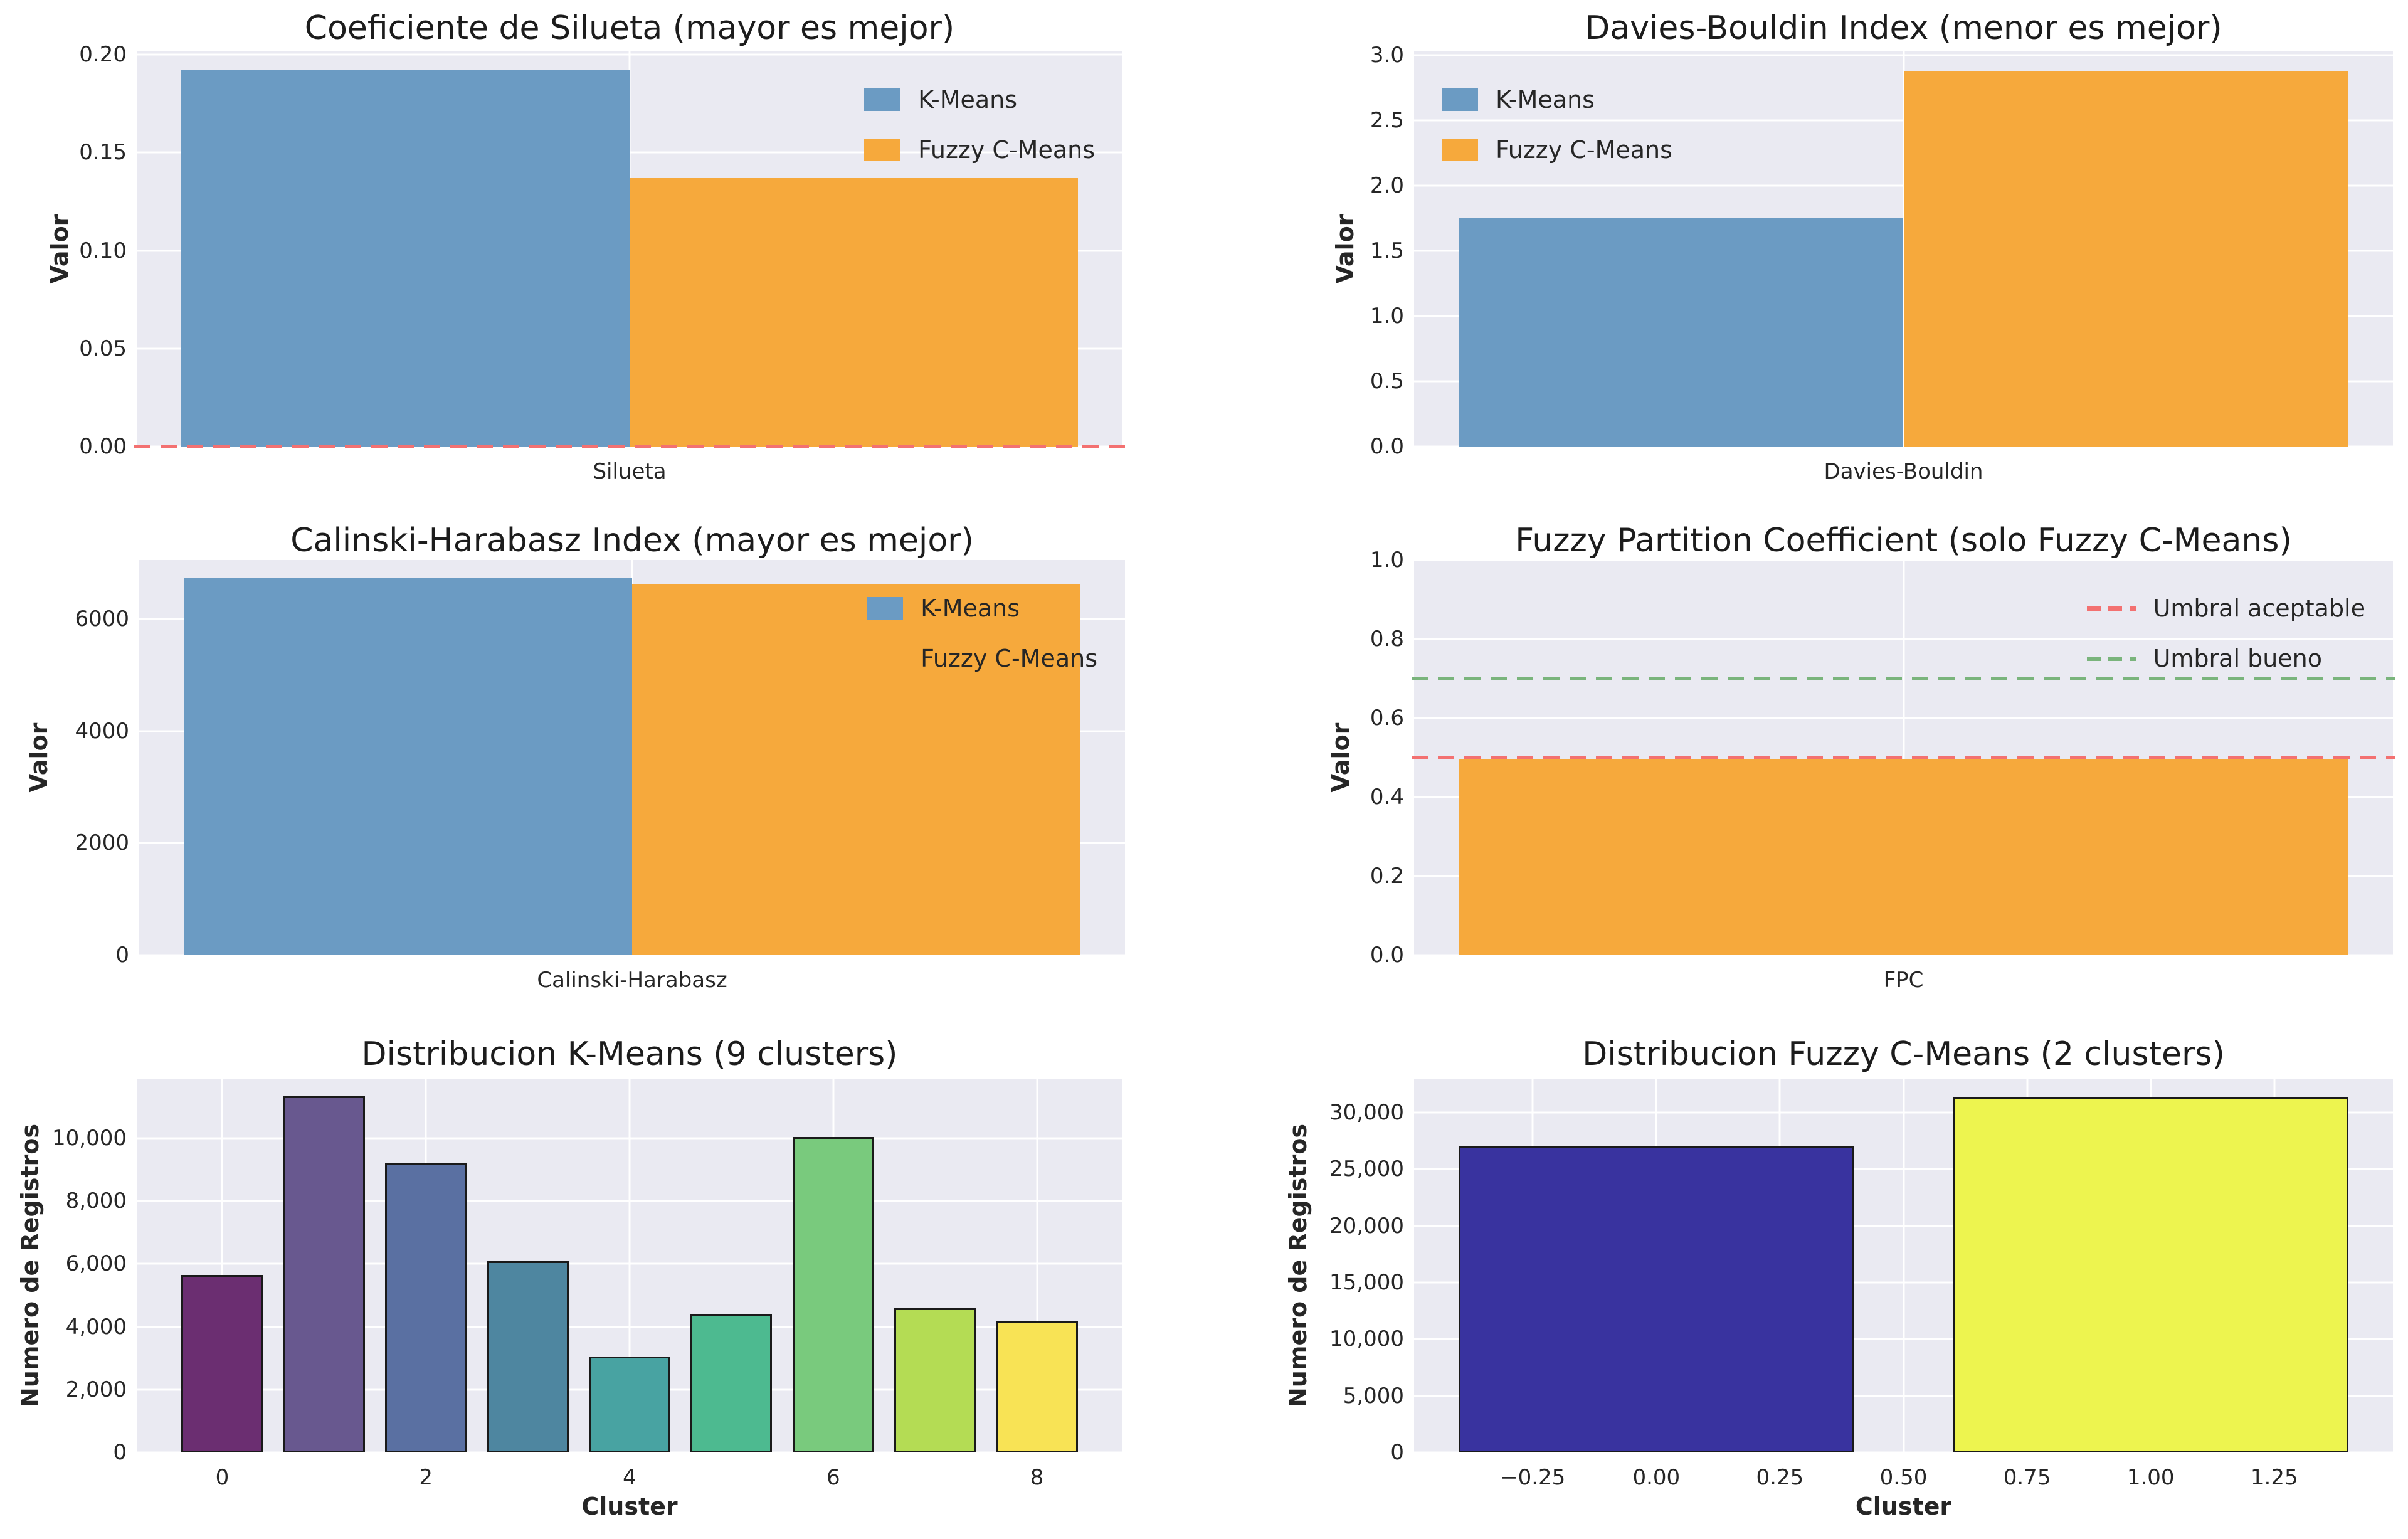 Image resolution: width=2408 pixels, height=1539 pixels. Describe the element at coordinates (102, 843) in the screenshot. I see `y-tick-label: 2000` at that location.